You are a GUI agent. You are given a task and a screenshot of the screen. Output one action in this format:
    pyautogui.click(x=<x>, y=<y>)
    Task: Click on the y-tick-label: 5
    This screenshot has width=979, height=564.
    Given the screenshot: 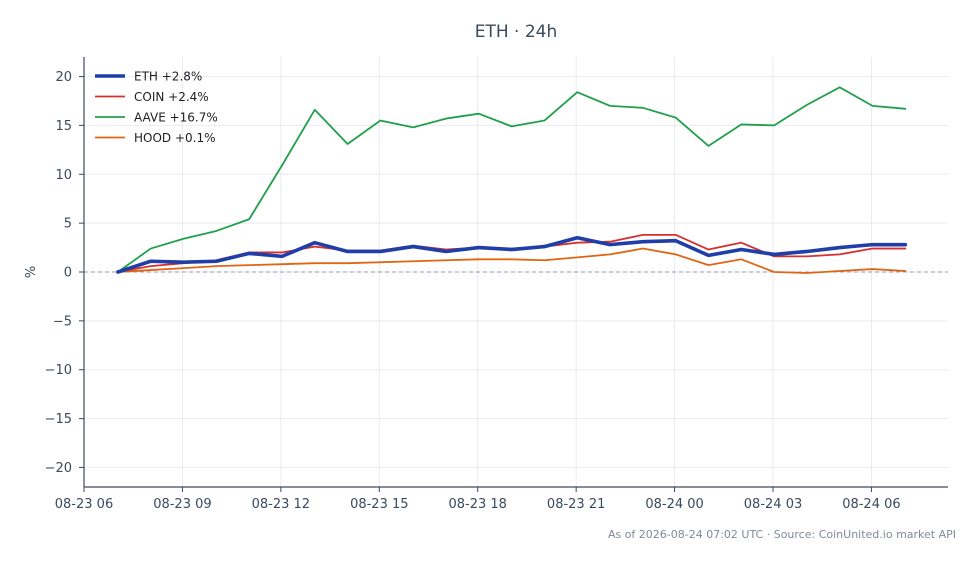 What is the action you would take?
    pyautogui.click(x=68, y=224)
    